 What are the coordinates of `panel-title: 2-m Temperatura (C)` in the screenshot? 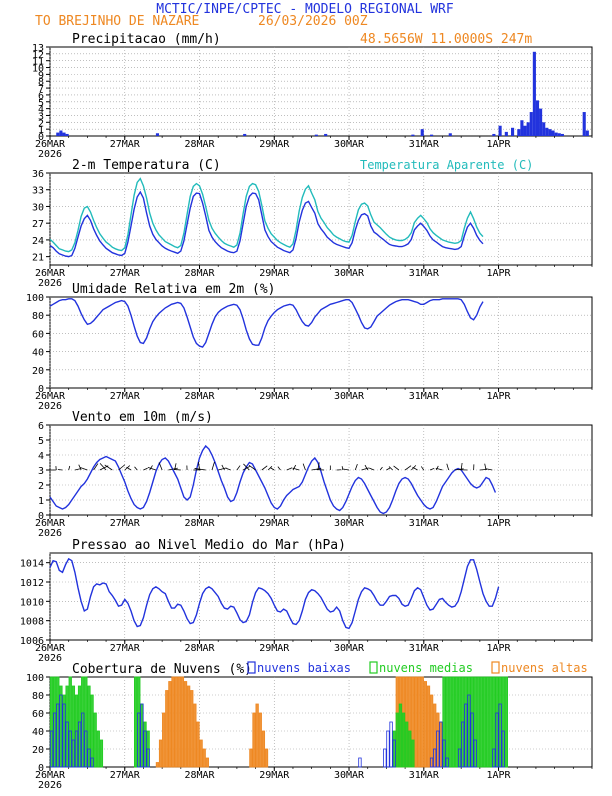 It's located at (146, 165).